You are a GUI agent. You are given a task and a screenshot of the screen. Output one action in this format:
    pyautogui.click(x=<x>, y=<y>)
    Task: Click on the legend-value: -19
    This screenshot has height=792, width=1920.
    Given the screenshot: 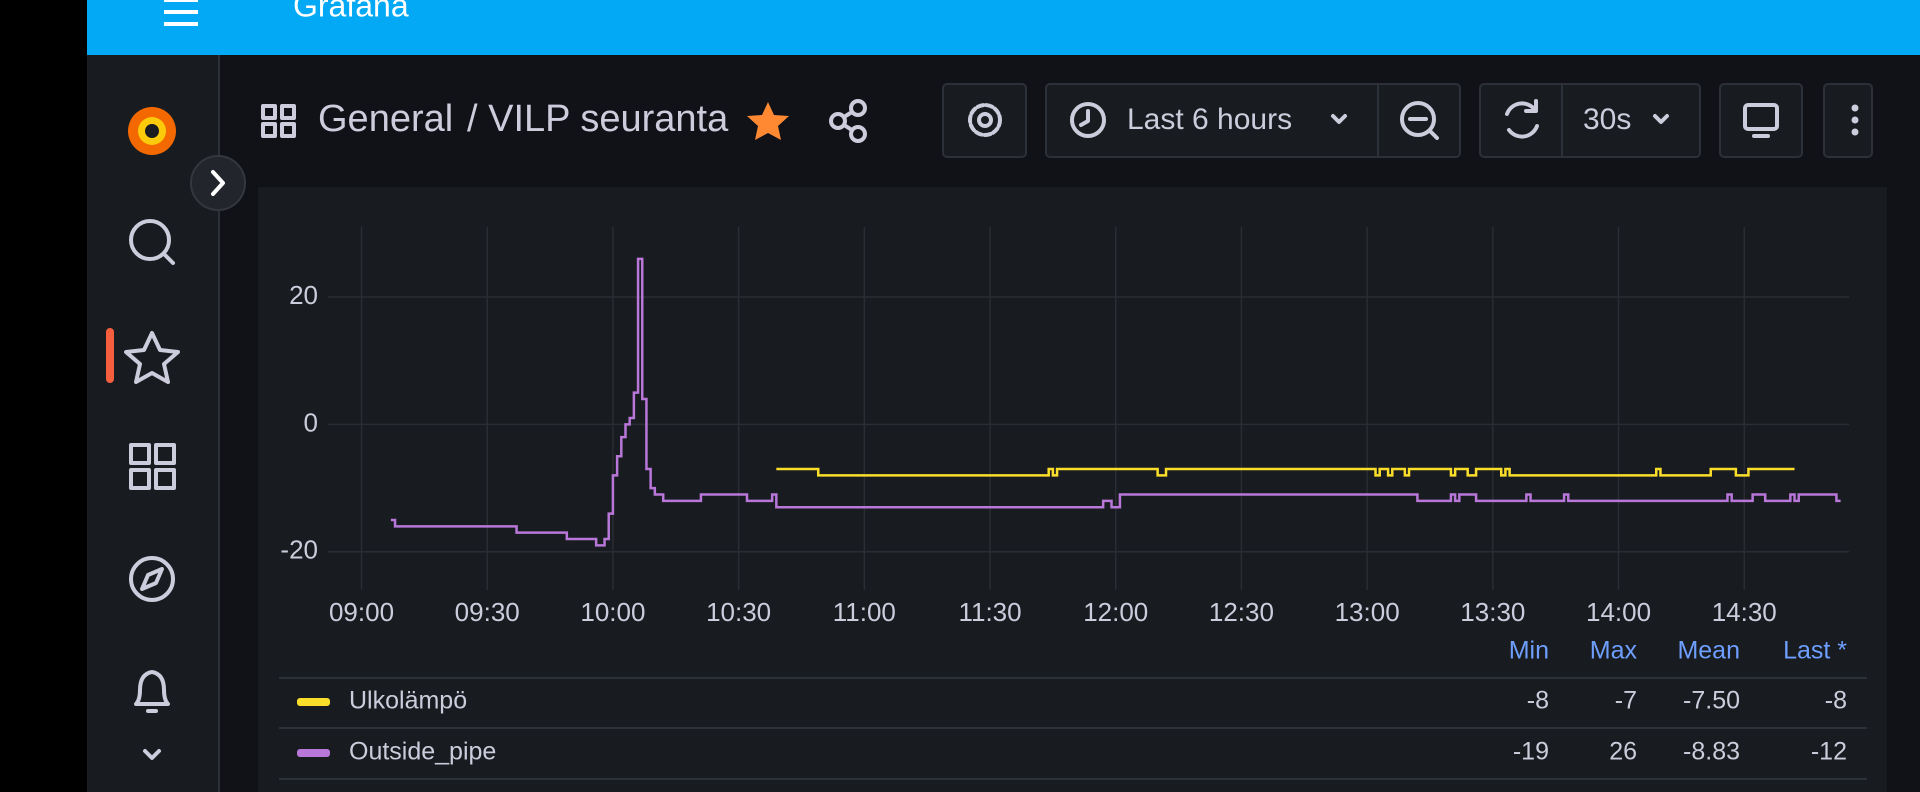 What is the action you would take?
    pyautogui.click(x=1531, y=752)
    